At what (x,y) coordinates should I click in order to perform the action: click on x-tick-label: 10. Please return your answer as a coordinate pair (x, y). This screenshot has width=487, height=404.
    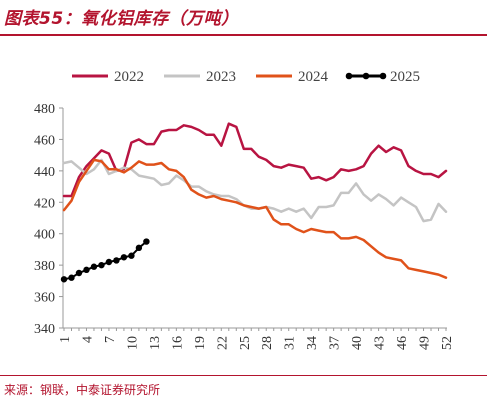
    Looking at the image, I should click on (132, 343).